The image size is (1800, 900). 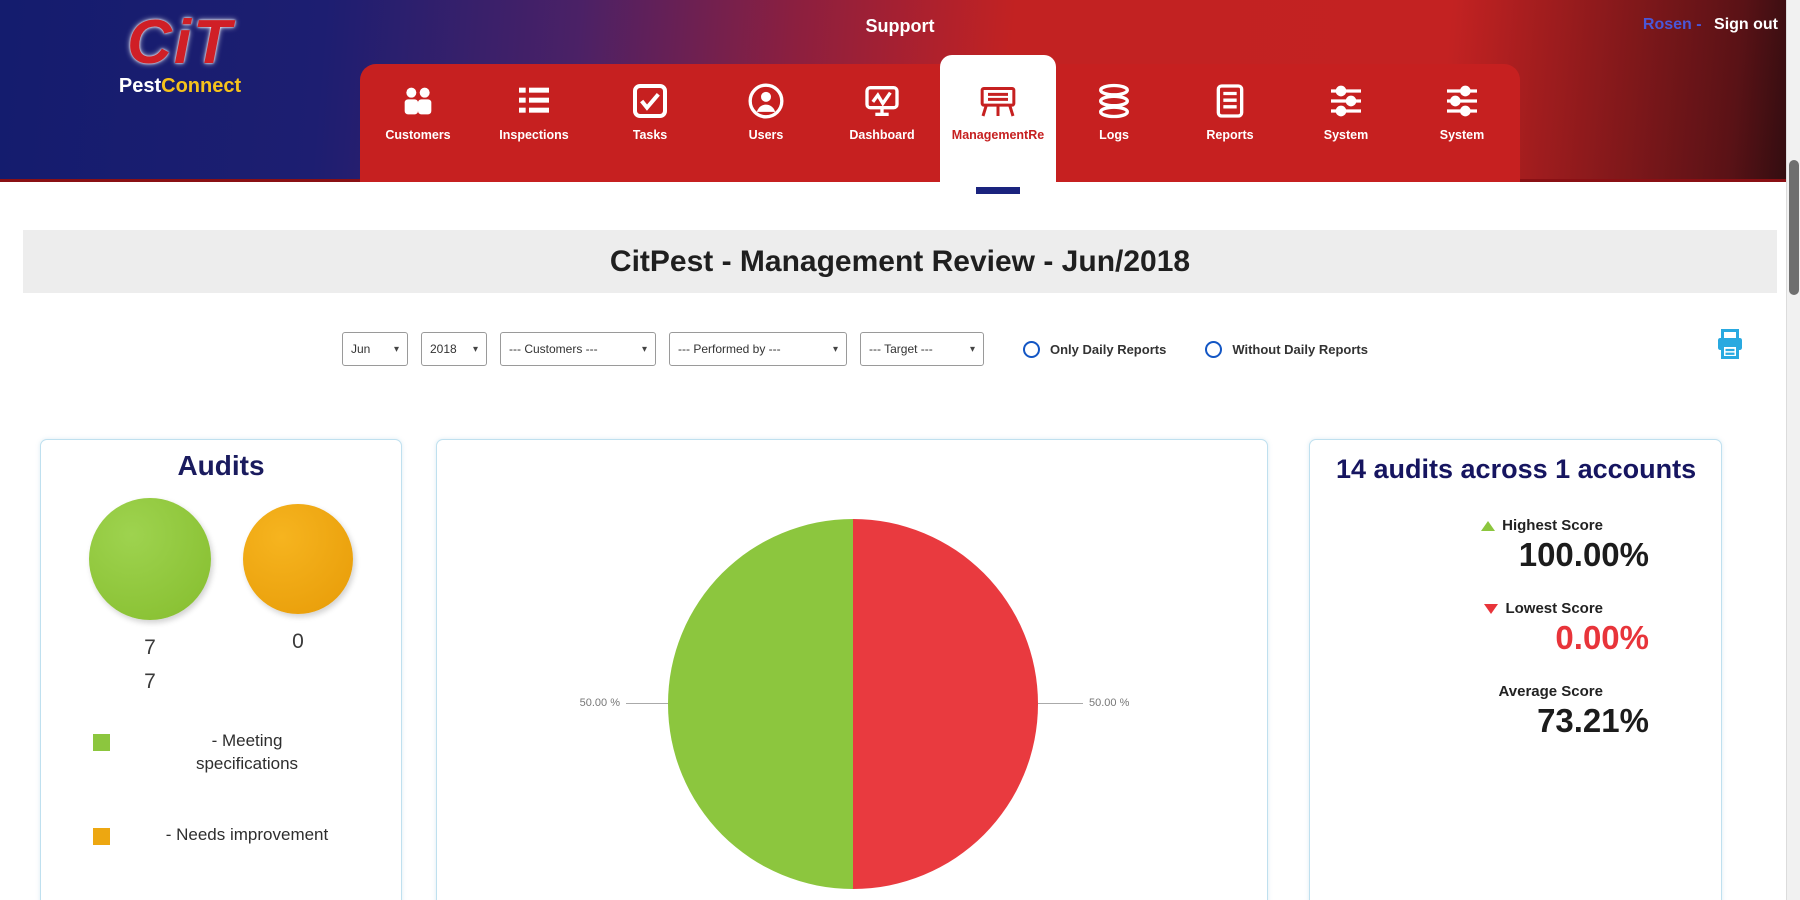 I want to click on active-tab-indicator, so click(x=998, y=190).